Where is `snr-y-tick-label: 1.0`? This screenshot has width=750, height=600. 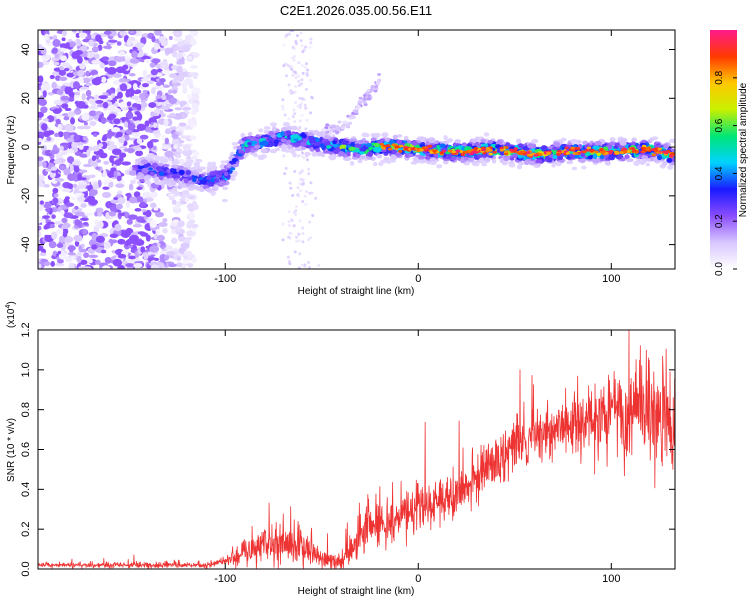 snr-y-tick-label: 1.0 is located at coordinates (26, 369).